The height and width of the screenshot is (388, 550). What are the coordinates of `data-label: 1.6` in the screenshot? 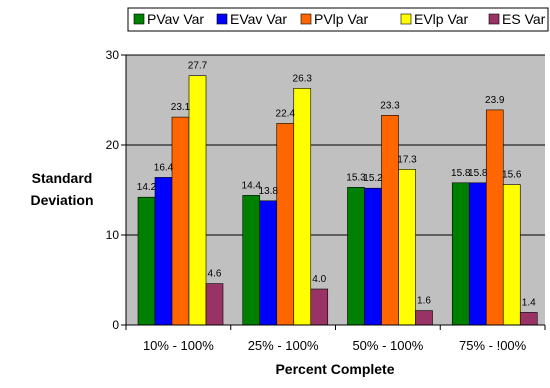 It's located at (424, 301).